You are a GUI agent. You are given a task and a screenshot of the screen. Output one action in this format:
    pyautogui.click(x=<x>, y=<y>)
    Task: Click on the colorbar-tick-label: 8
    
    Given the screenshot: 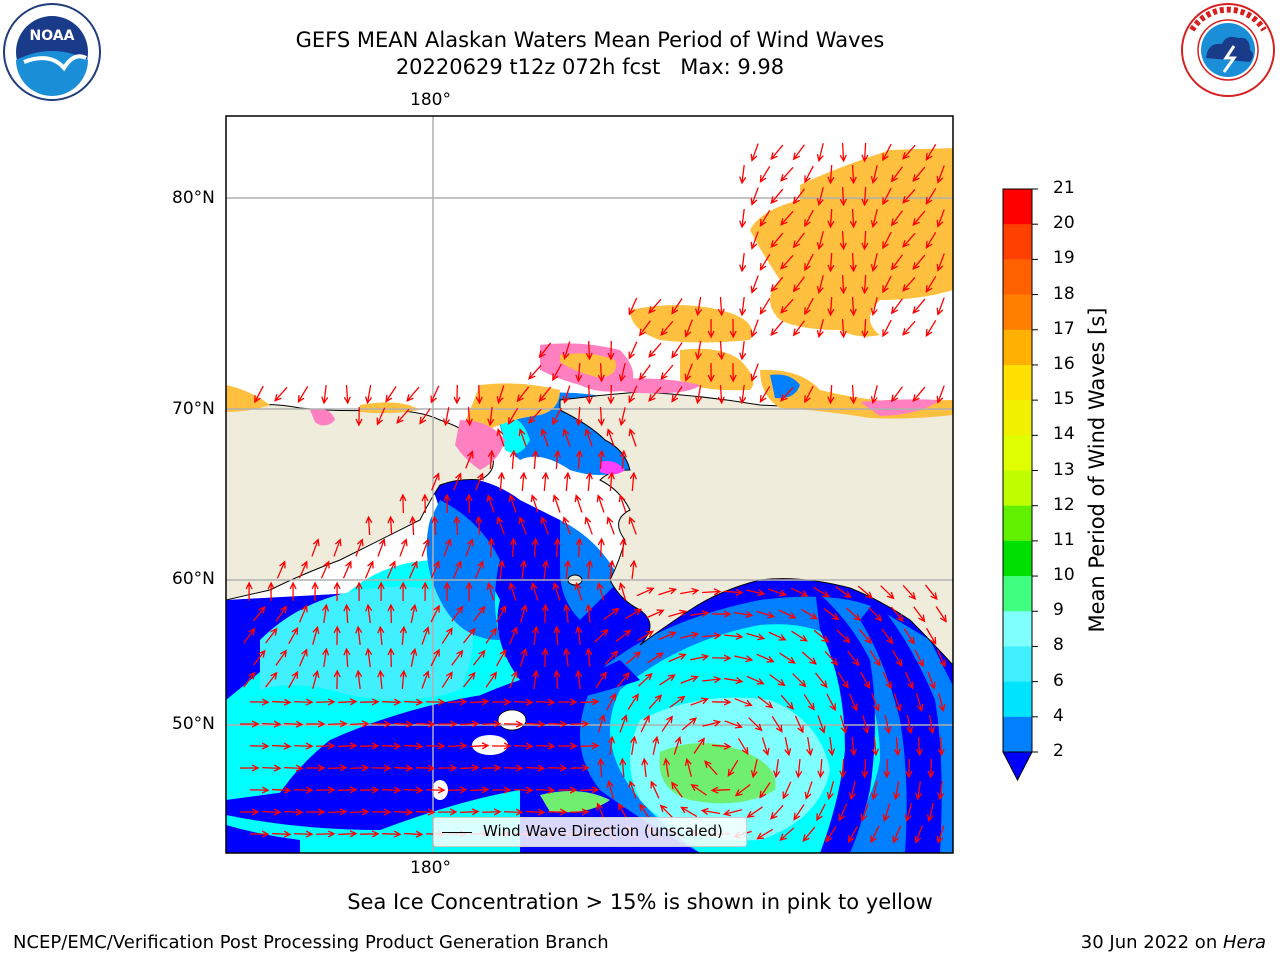 What is the action you would take?
    pyautogui.click(x=1058, y=645)
    